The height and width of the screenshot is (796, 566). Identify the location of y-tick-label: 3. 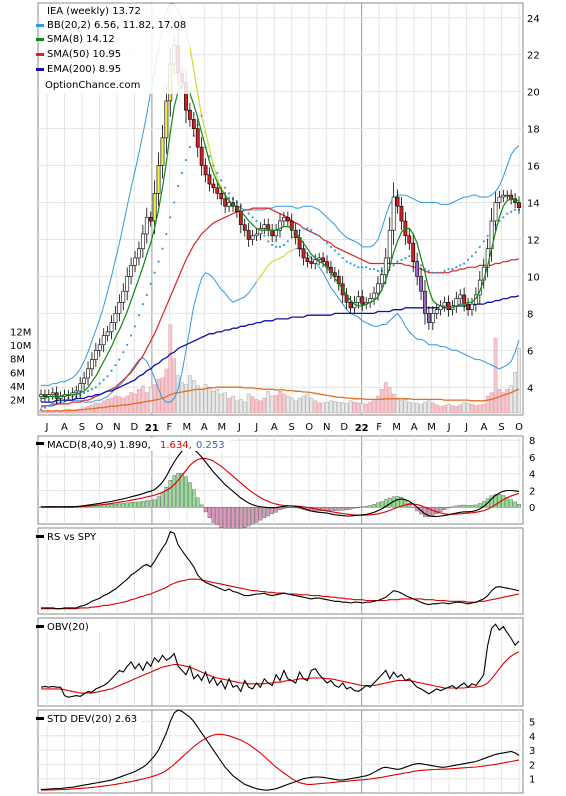
(532, 751).